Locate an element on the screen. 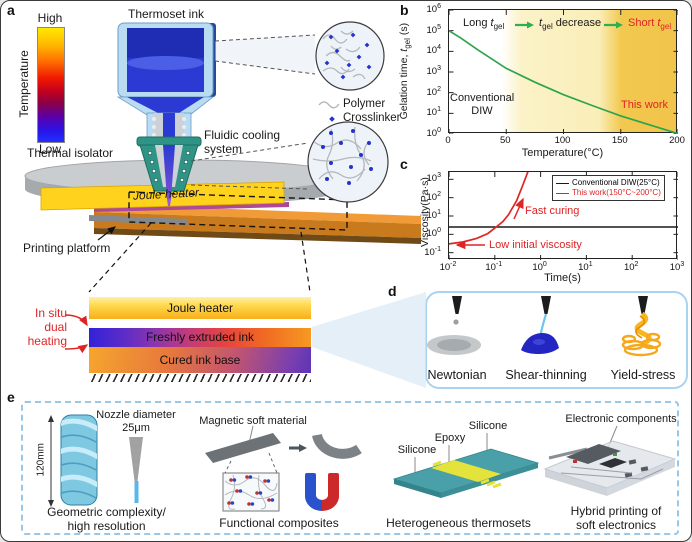  silicone-left-label: Silicone is located at coordinates (417, 450).